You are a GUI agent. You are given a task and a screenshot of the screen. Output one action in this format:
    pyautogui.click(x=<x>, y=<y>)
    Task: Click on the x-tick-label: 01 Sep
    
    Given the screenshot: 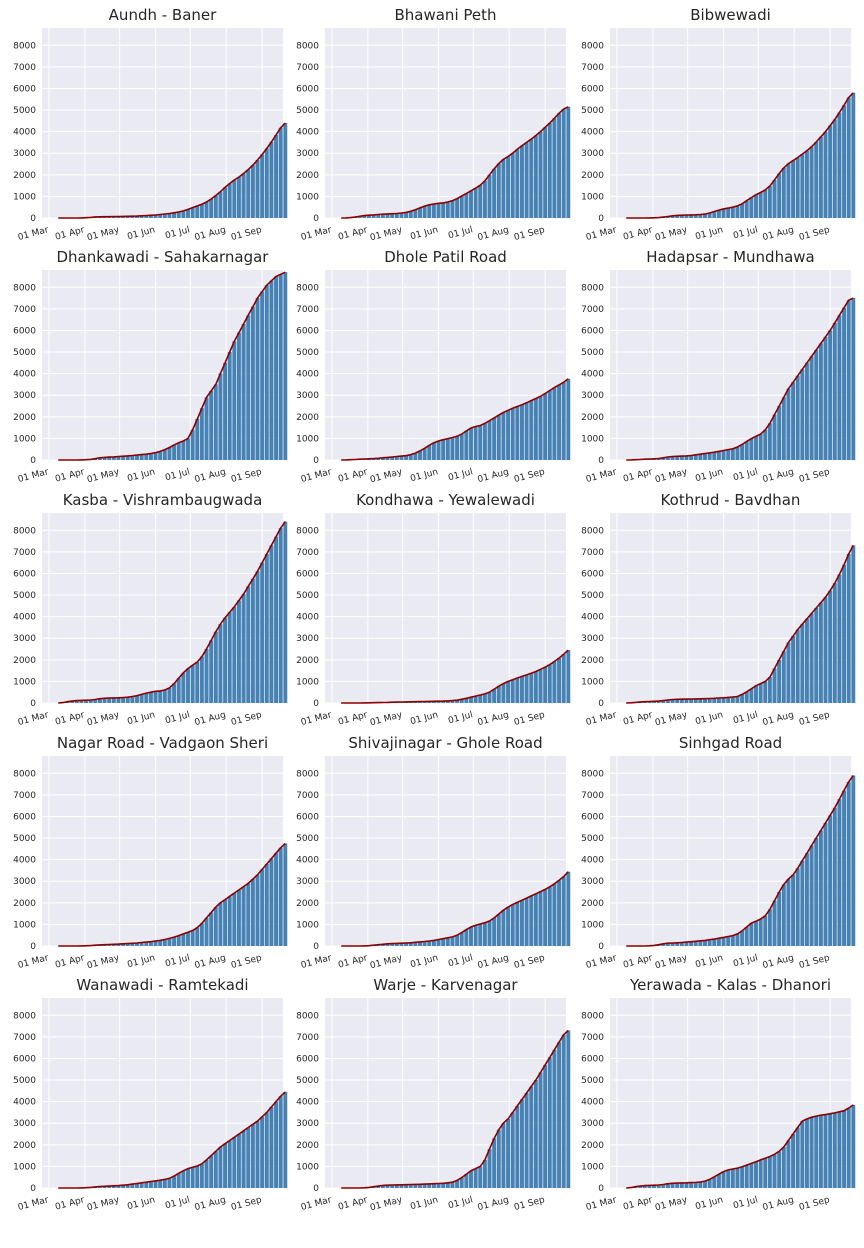 What is the action you would take?
    pyautogui.click(x=529, y=476)
    